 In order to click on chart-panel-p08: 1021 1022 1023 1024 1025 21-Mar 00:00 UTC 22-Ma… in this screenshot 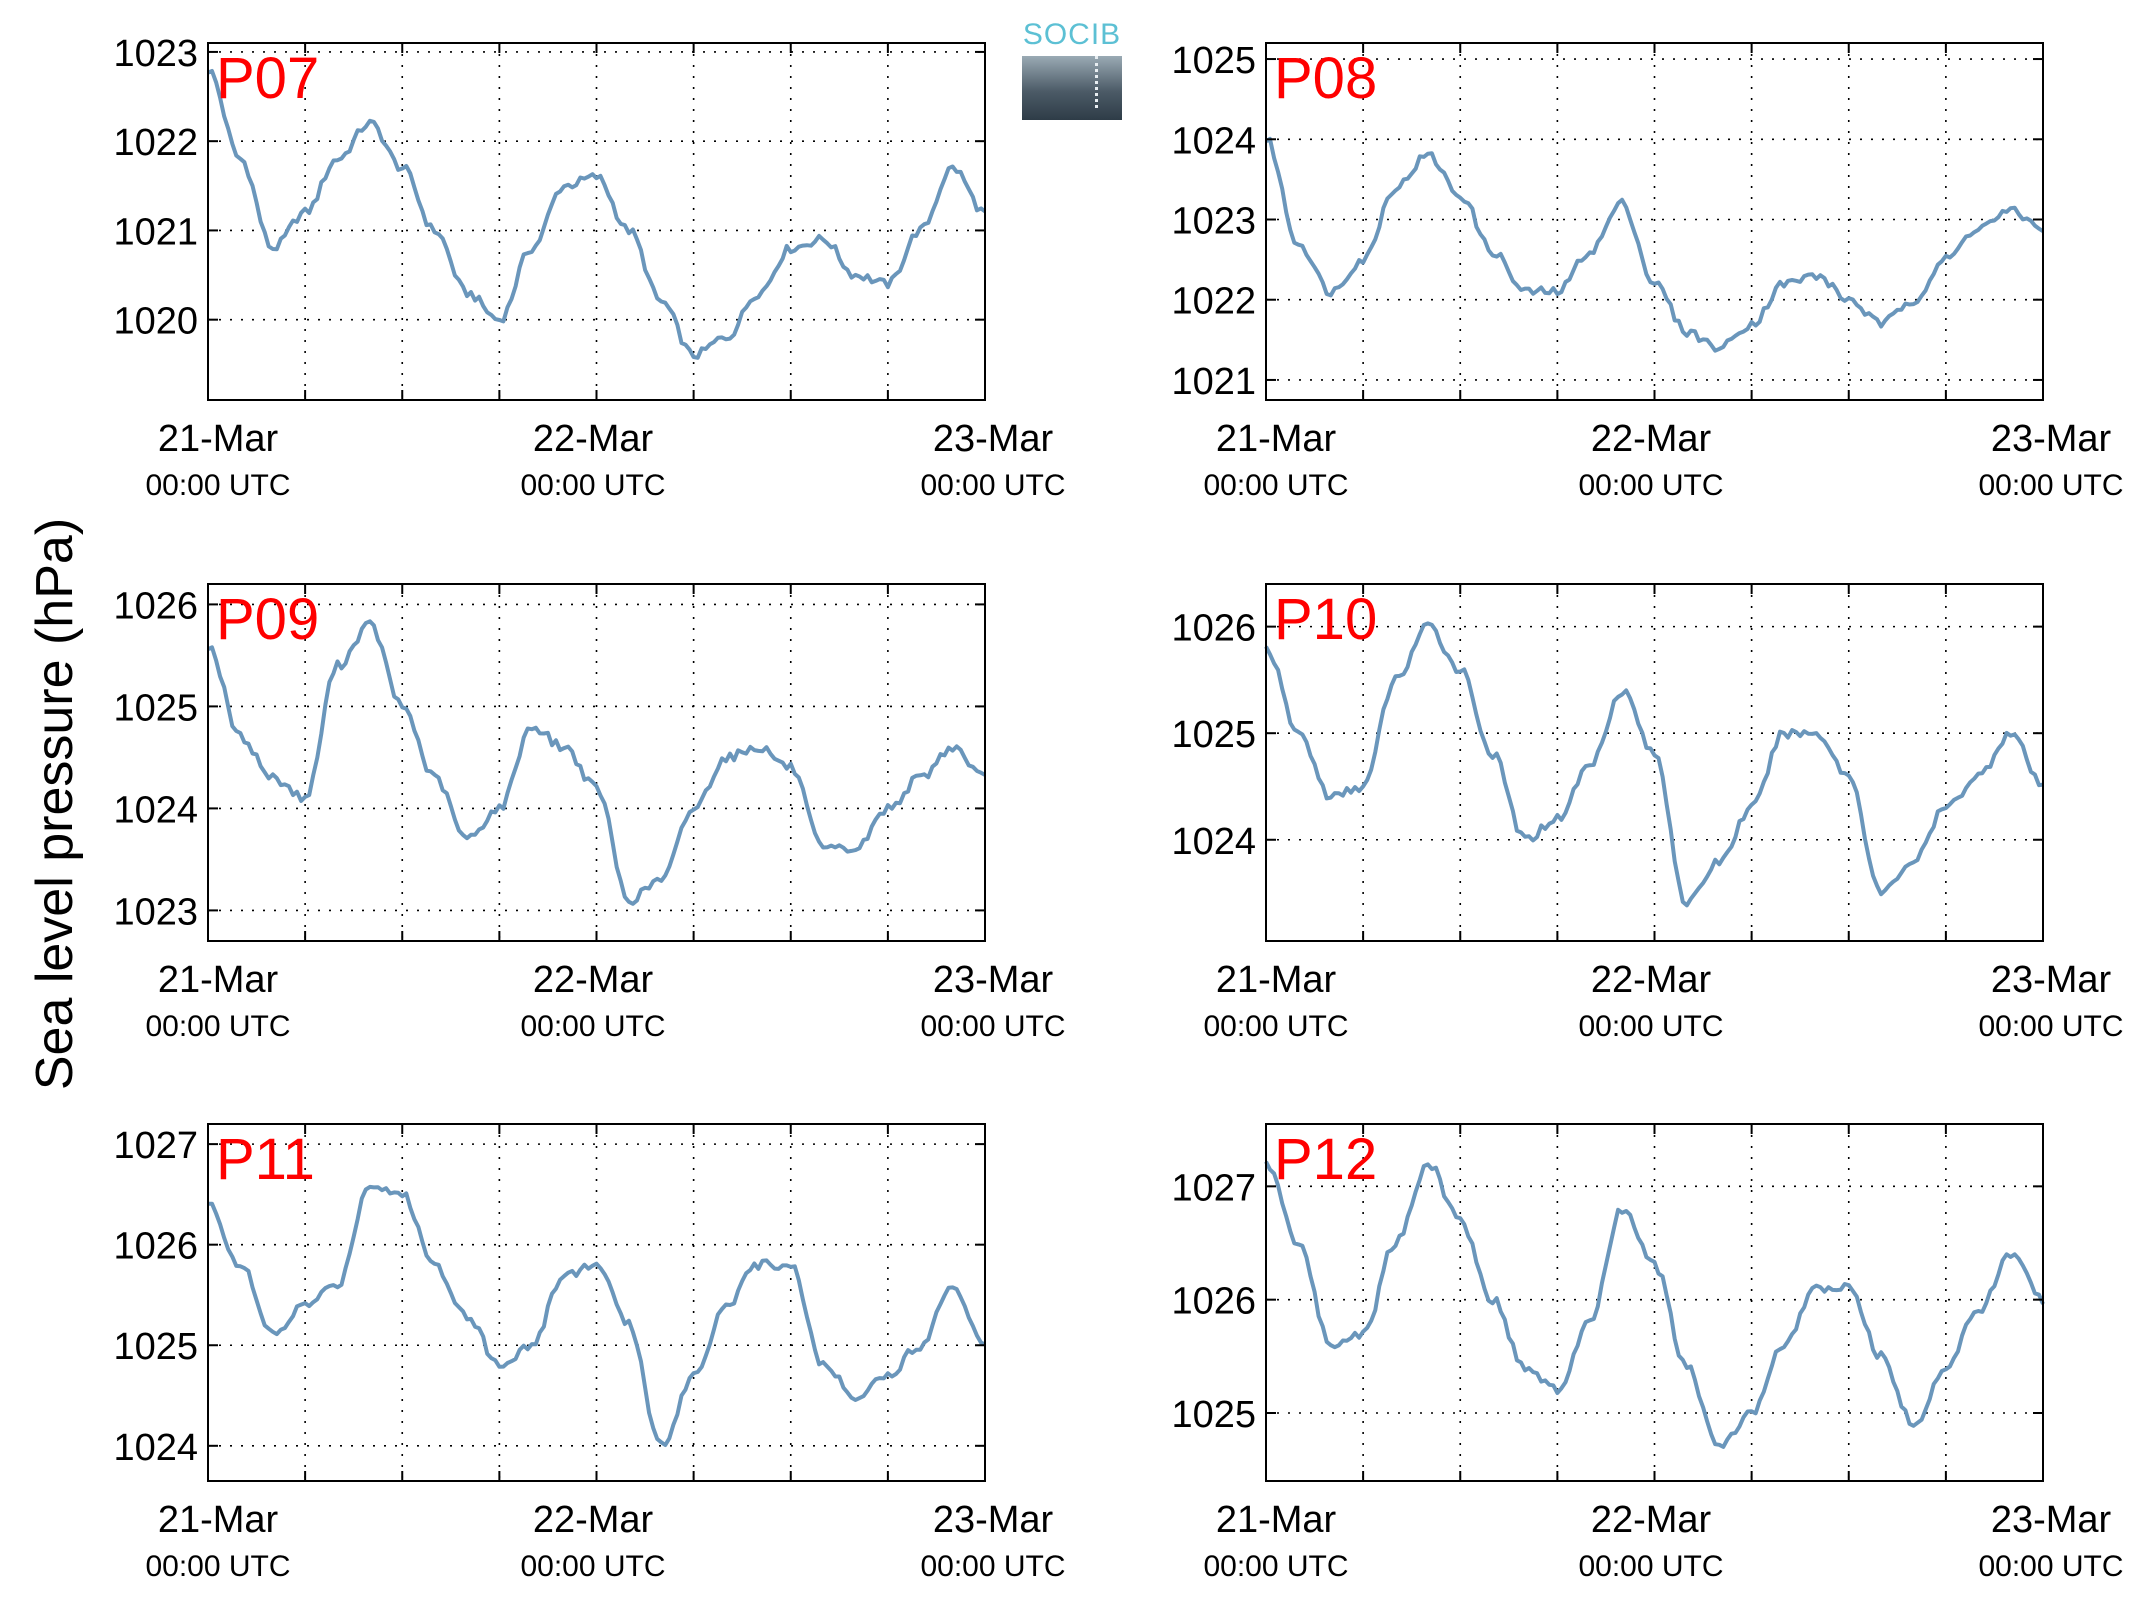, I will do `click(1647, 271)`.